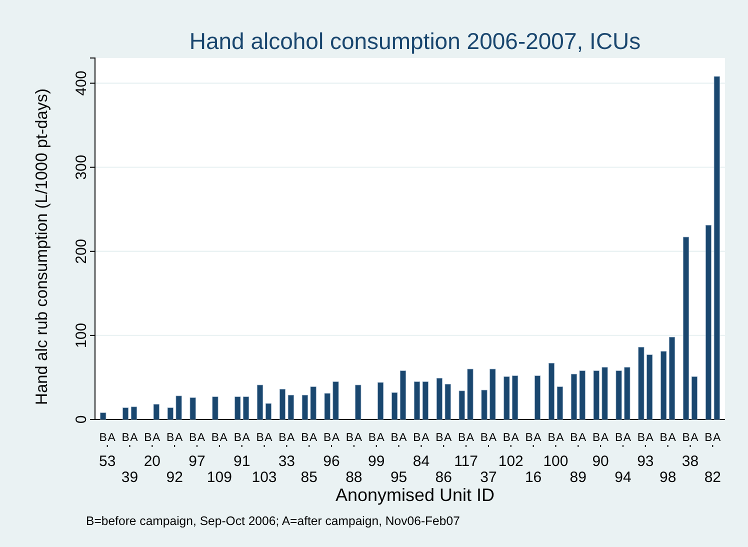 This screenshot has width=748, height=547. Describe the element at coordinates (273, 521) in the screenshot. I see `text: B=before campaign, Sep-Oct 2006; A=after campaign, Nov06-Feb07` at that location.